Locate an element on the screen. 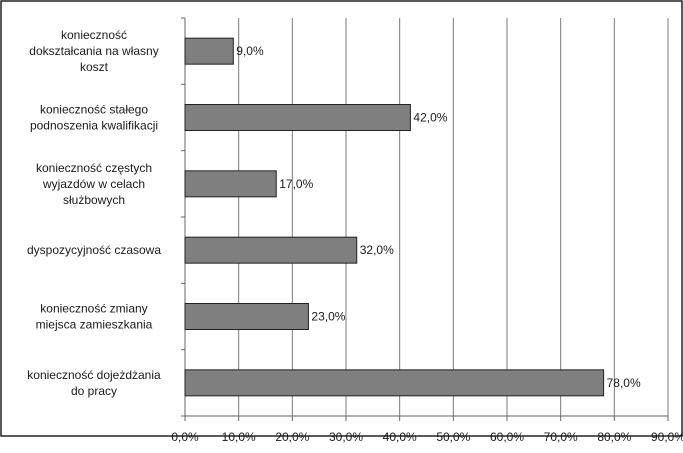 The width and height of the screenshot is (683, 453). x-tick-label: 20,0% is located at coordinates (292, 437).